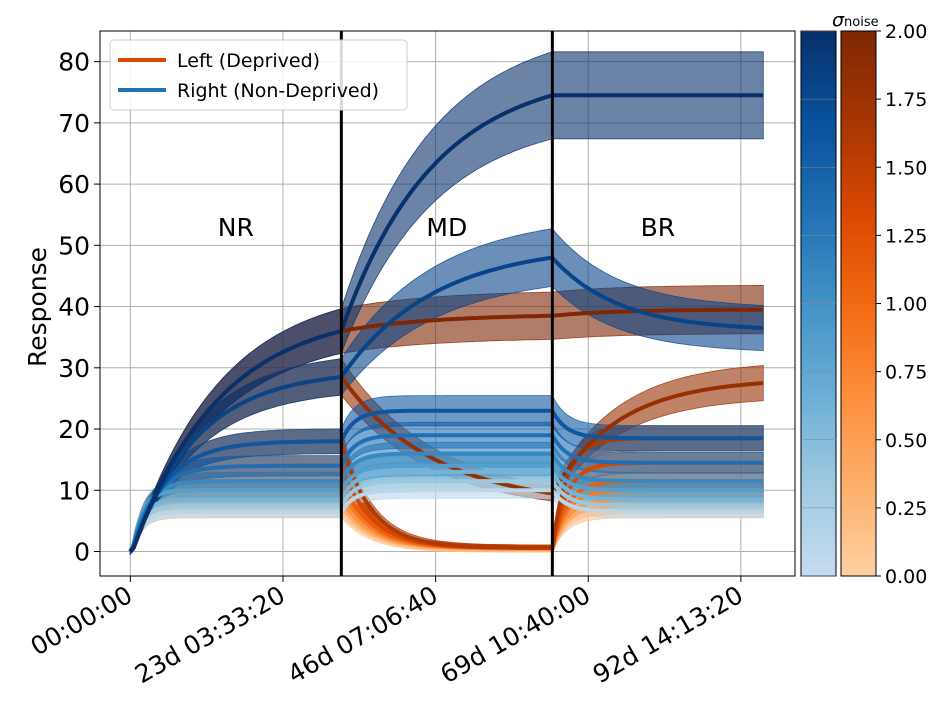 The image size is (941, 713). I want to click on colorbar-orange, so click(858, 303).